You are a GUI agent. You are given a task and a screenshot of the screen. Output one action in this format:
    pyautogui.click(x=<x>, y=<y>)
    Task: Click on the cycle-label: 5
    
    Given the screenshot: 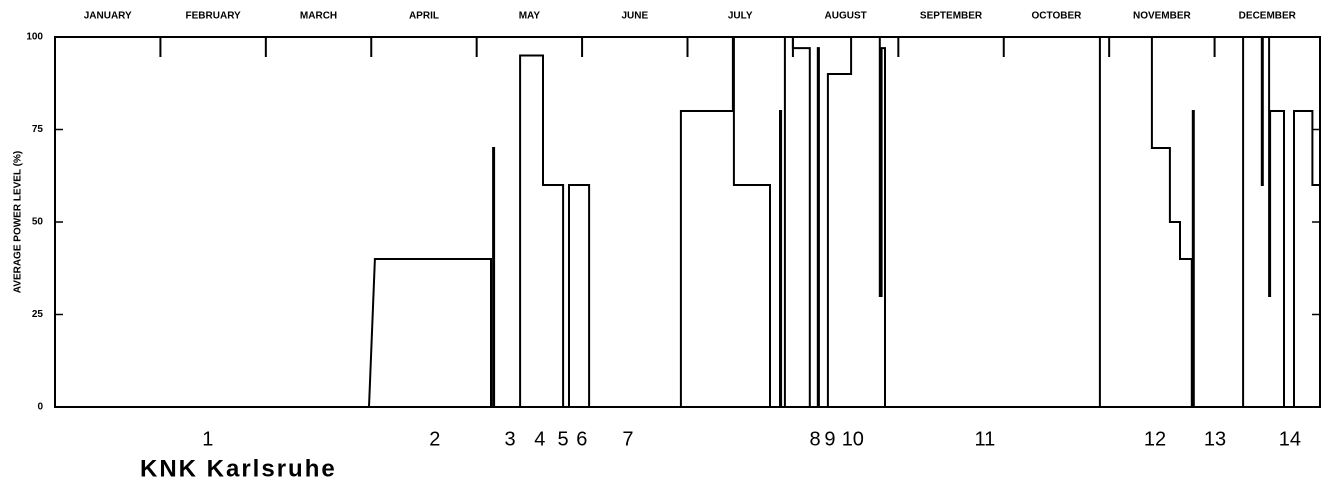 What is the action you would take?
    pyautogui.click(x=563, y=439)
    